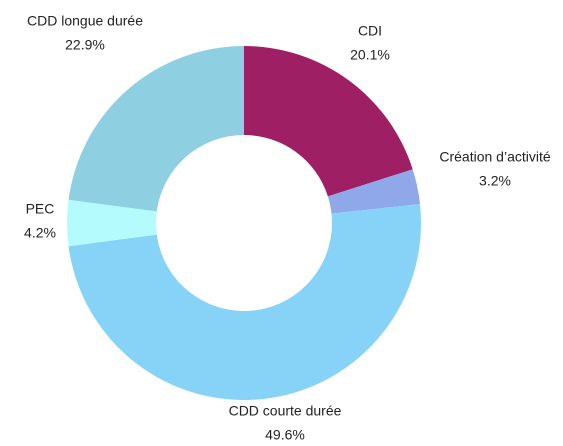 This screenshot has width=563, height=446. Describe the element at coordinates (40, 233) in the screenshot. I see `slice-value: 4.2%` at that location.